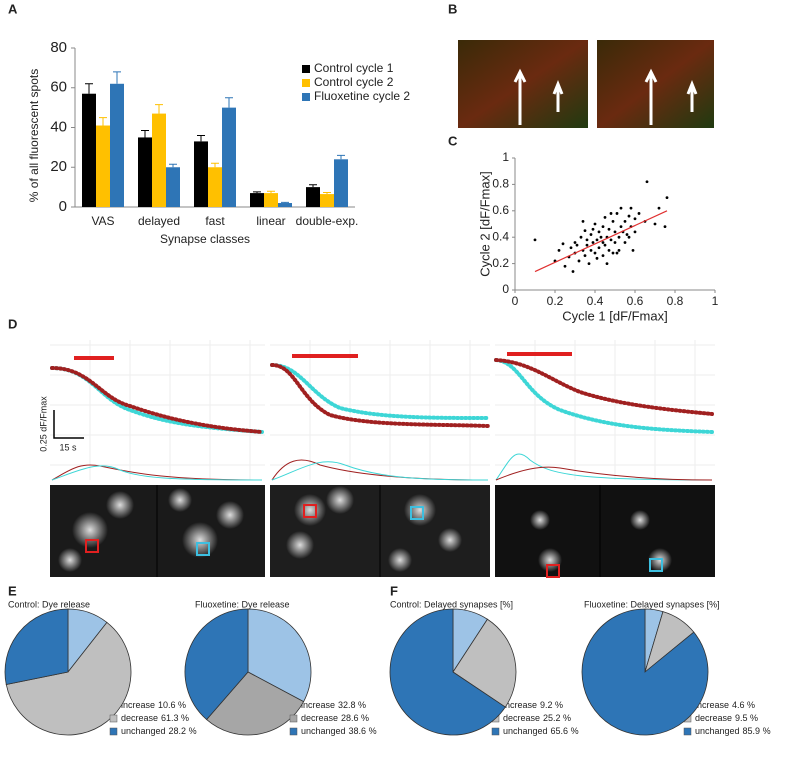 Image resolution: width=800 pixels, height=769 pixels. Describe the element at coordinates (533, 705) in the screenshot. I see `legend-entry: increase 9.2 %` at that location.